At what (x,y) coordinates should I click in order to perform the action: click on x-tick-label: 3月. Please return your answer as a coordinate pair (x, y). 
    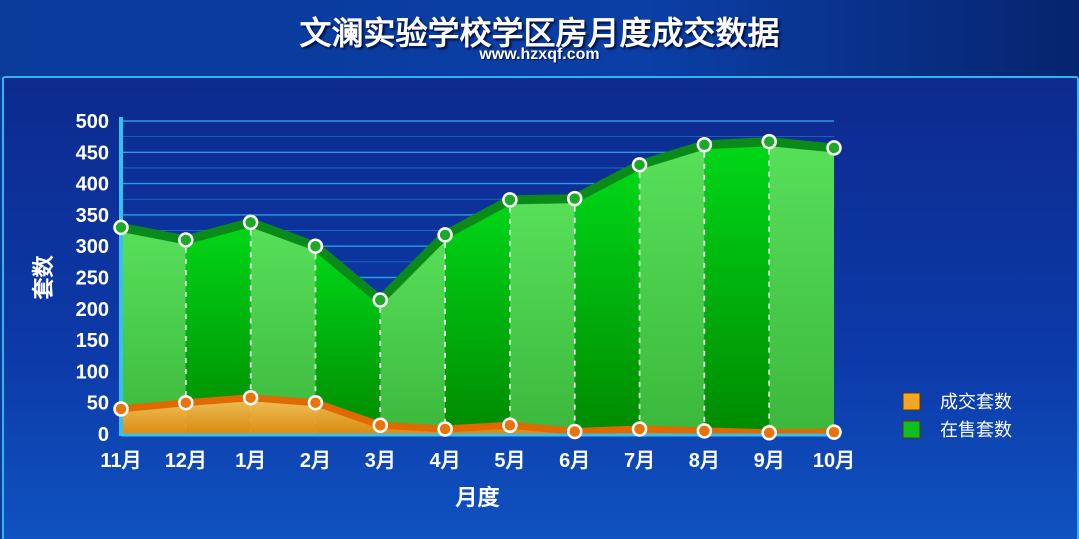
    Looking at the image, I should click on (380, 461).